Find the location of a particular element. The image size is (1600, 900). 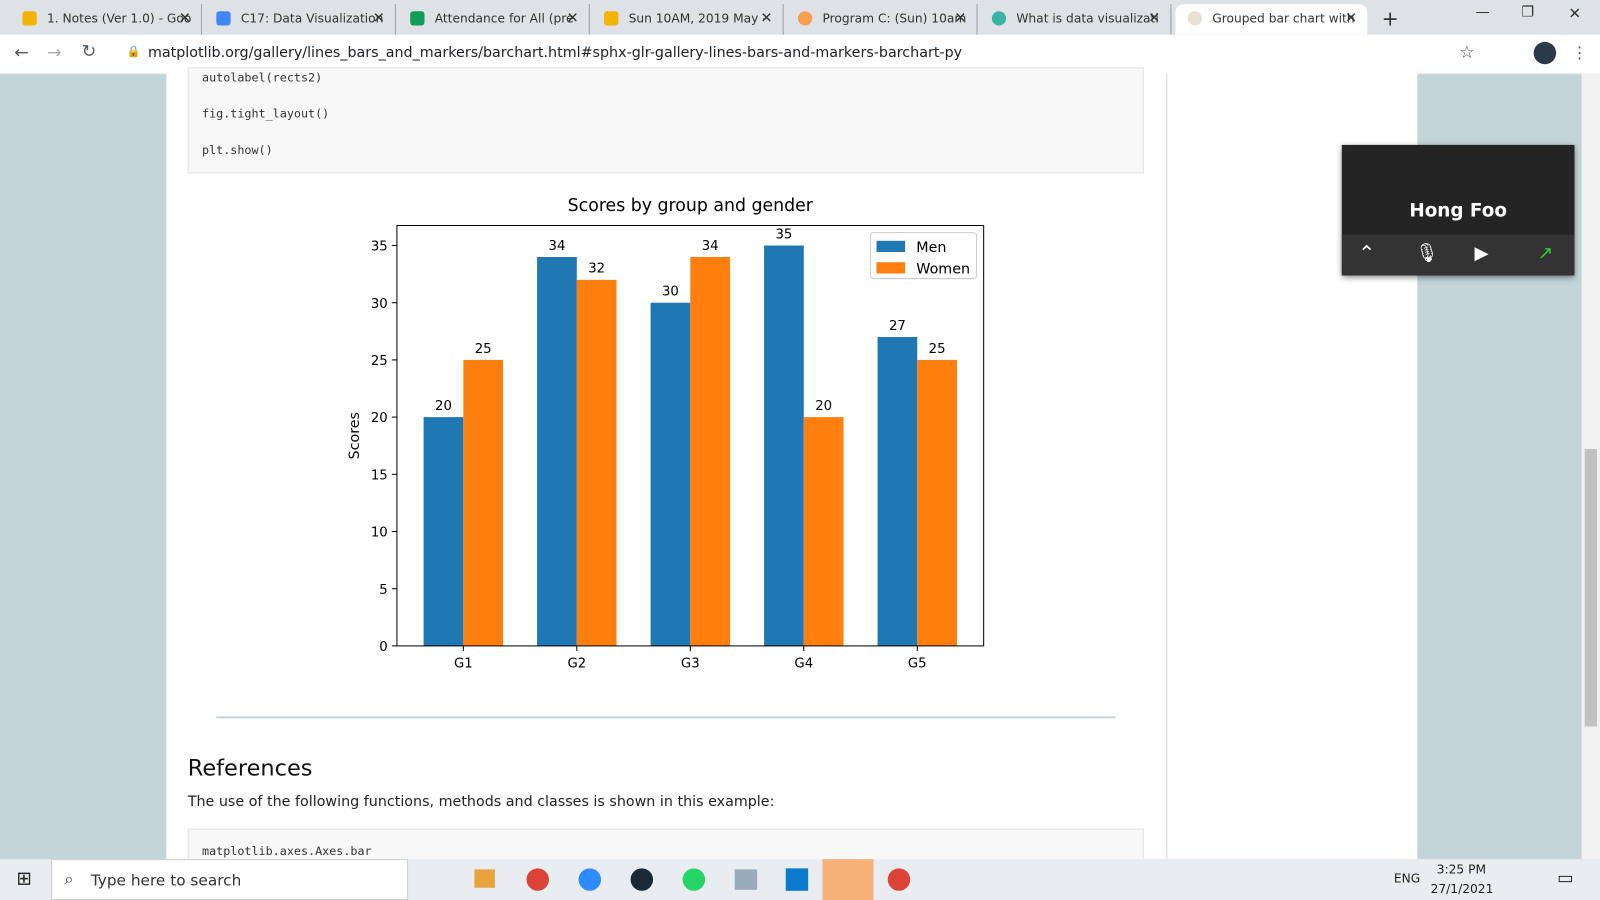

x-tick-label: G3 is located at coordinates (690, 663).